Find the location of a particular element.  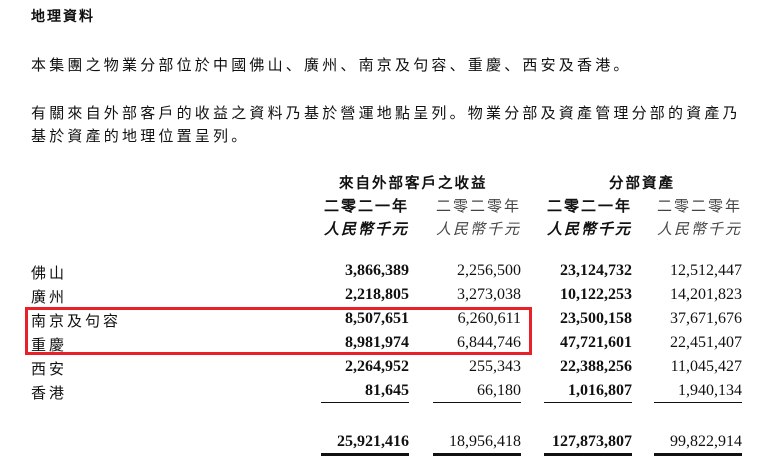

total-cell: 99,822,914 is located at coordinates (706, 441).